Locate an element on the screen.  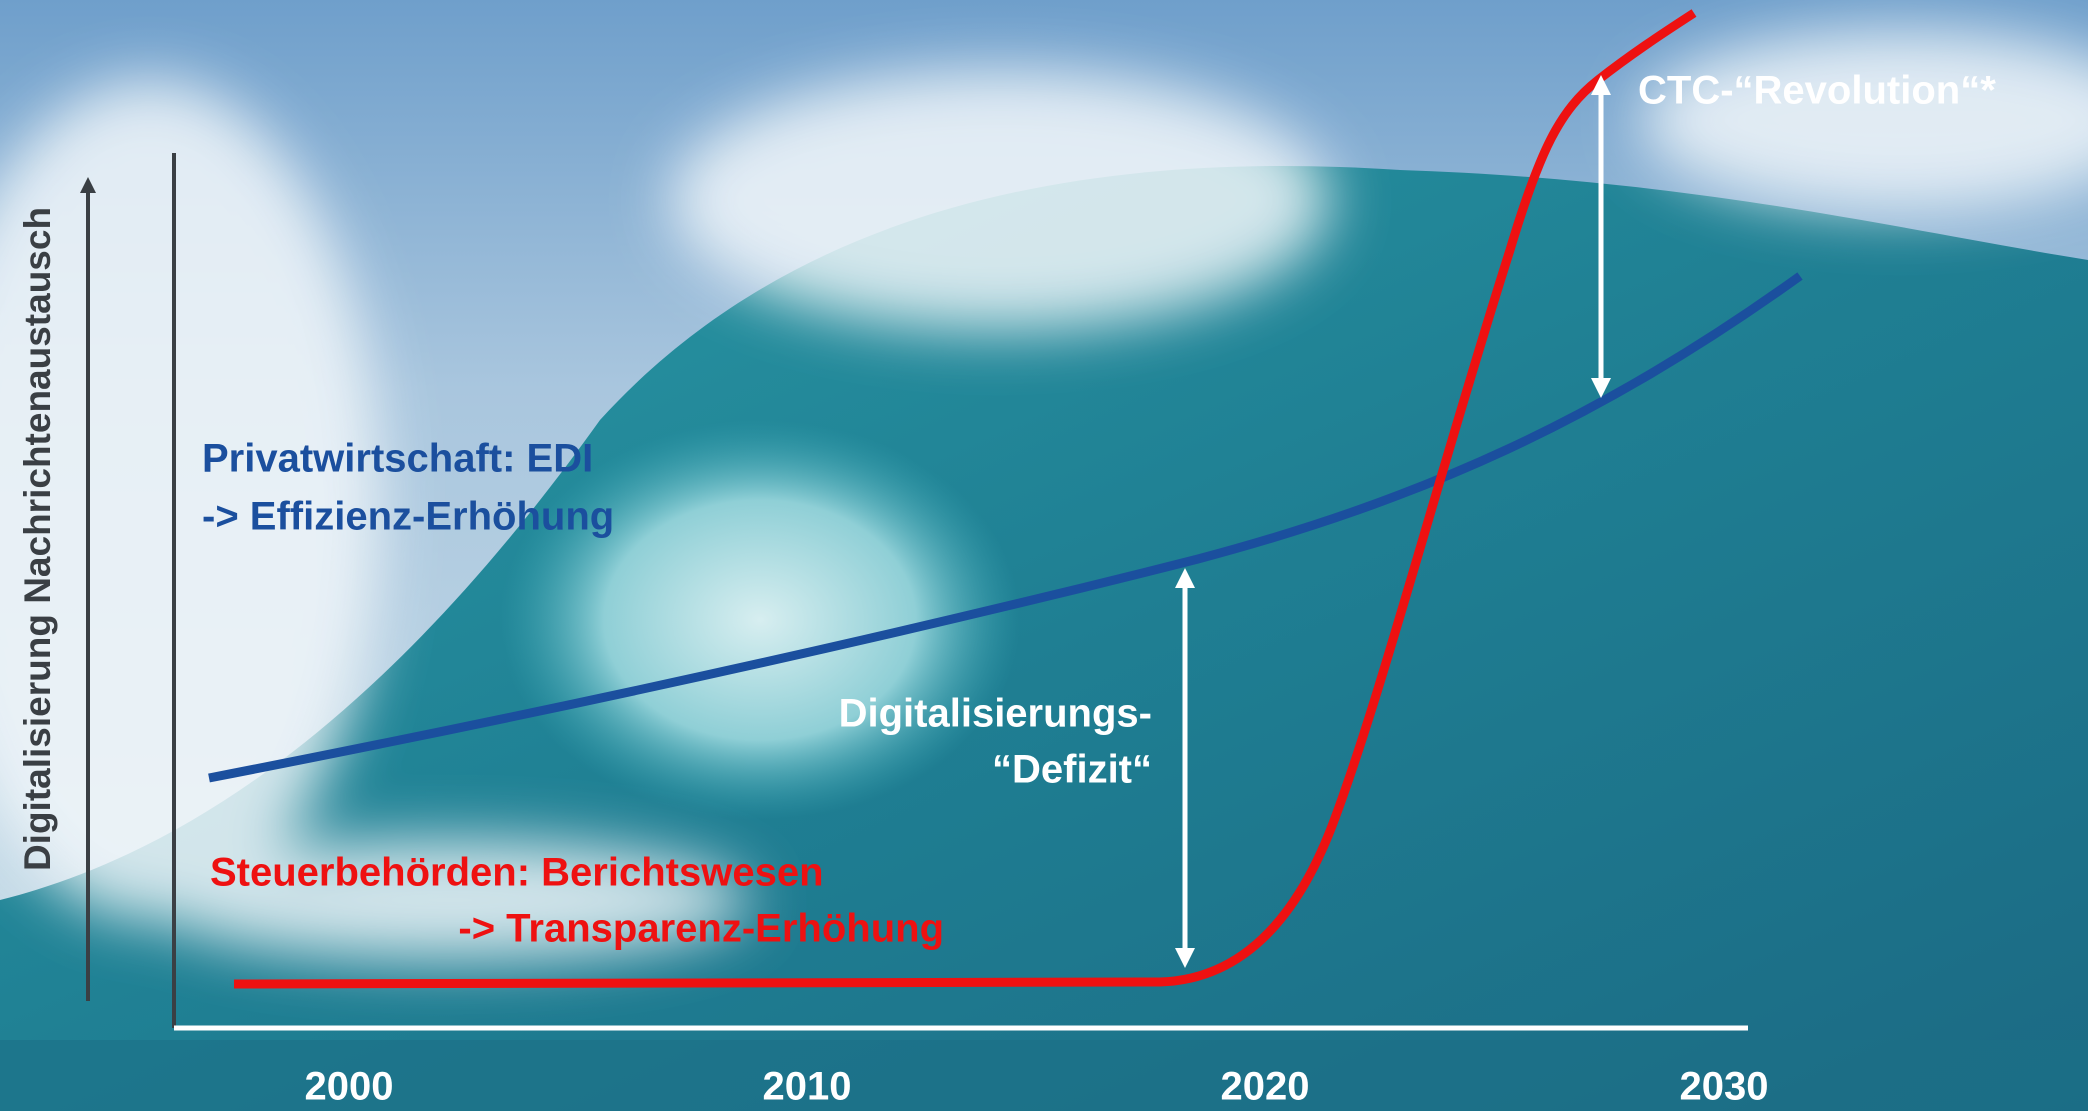
tax-label: Steuerbehörden: Berichtswesen is located at coordinates (517, 873).